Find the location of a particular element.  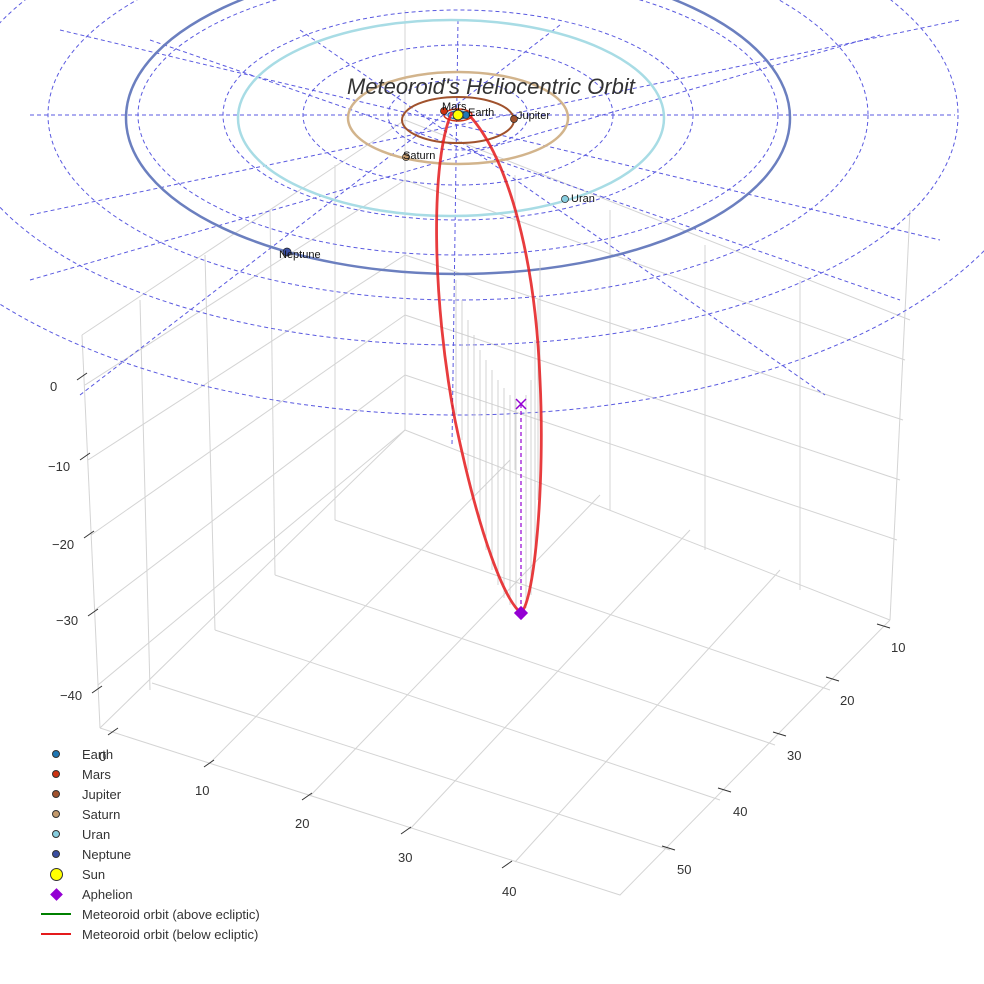

legend-label: Meteoroid orbit (below ecliptic) is located at coordinates (170, 934).